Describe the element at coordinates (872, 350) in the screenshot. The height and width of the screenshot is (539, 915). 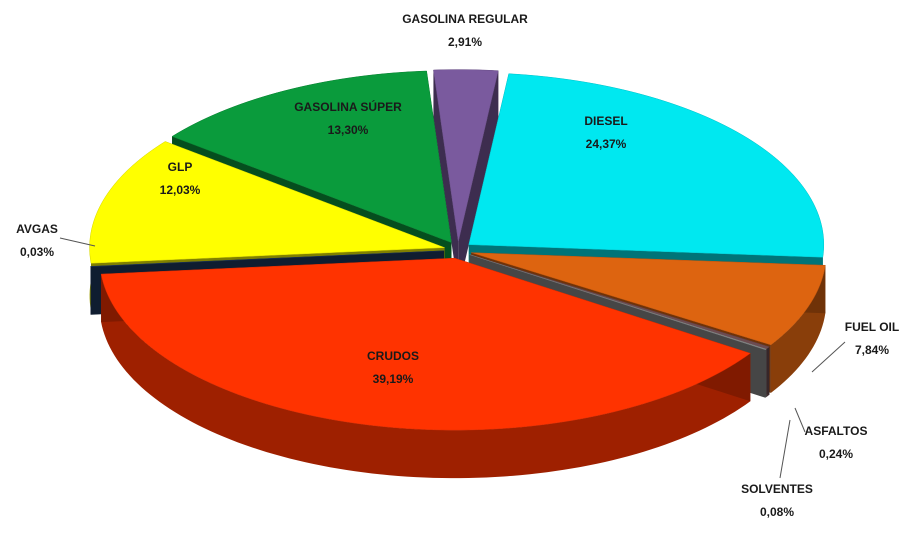
I see `slice-value-label: 7,84%` at that location.